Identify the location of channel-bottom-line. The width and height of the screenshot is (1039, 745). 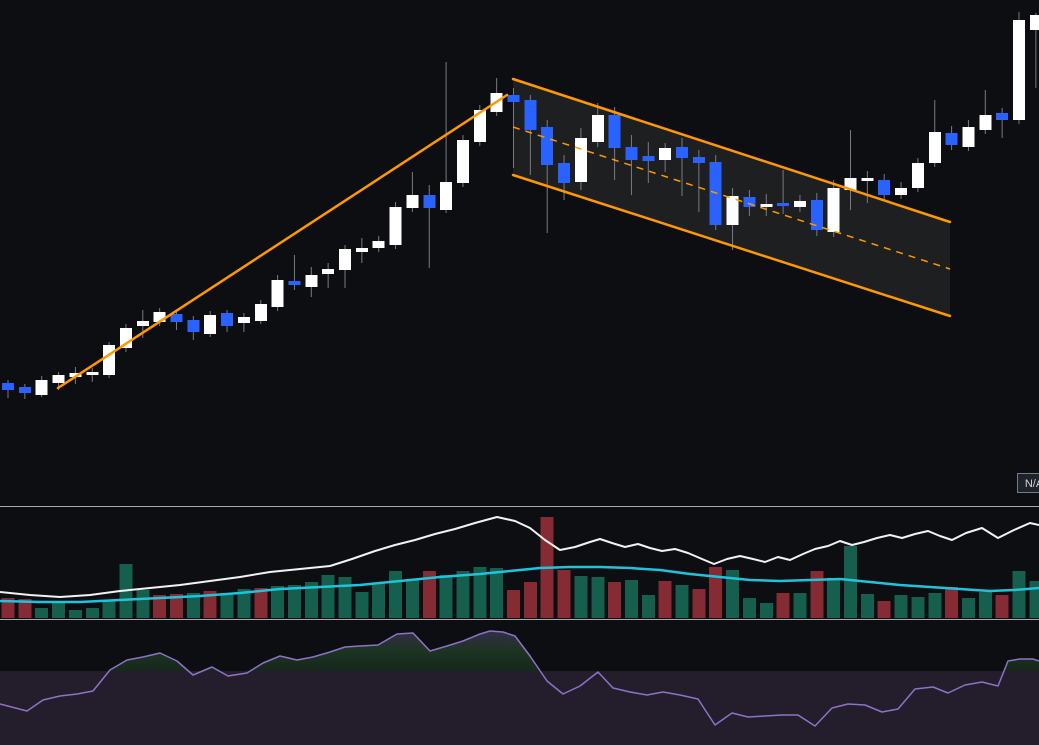
(731, 245).